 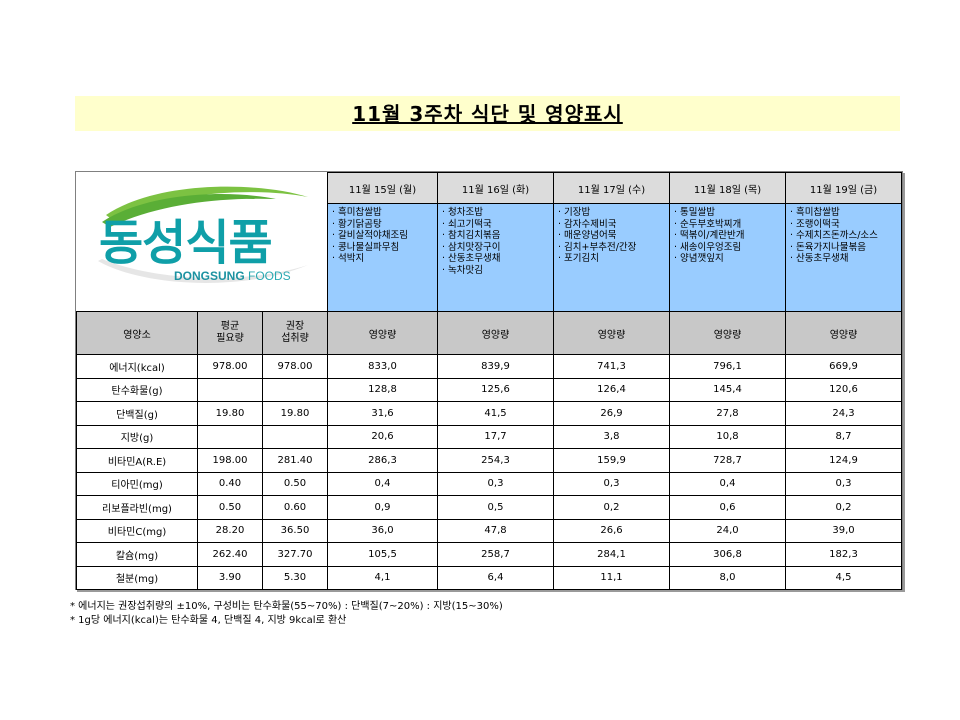 What do you see at coordinates (382, 530) in the screenshot?
I see `nutrient-value: 36,0` at bounding box center [382, 530].